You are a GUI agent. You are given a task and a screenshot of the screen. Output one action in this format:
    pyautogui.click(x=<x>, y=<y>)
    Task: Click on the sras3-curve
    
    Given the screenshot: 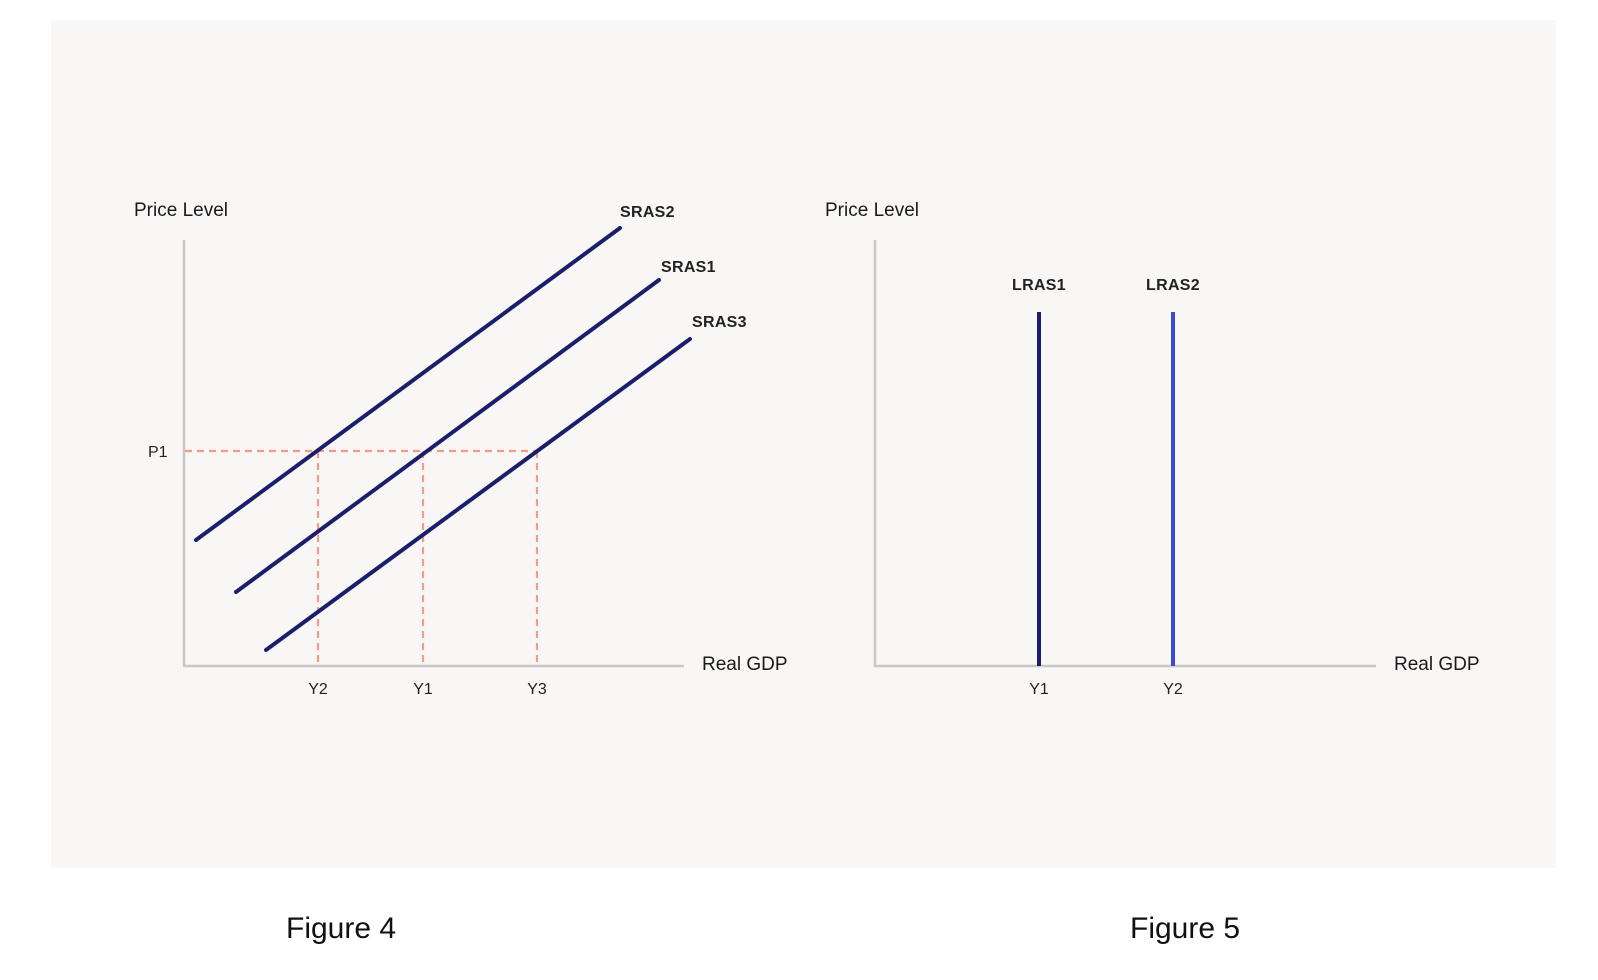 What is the action you would take?
    pyautogui.click(x=478, y=494)
    